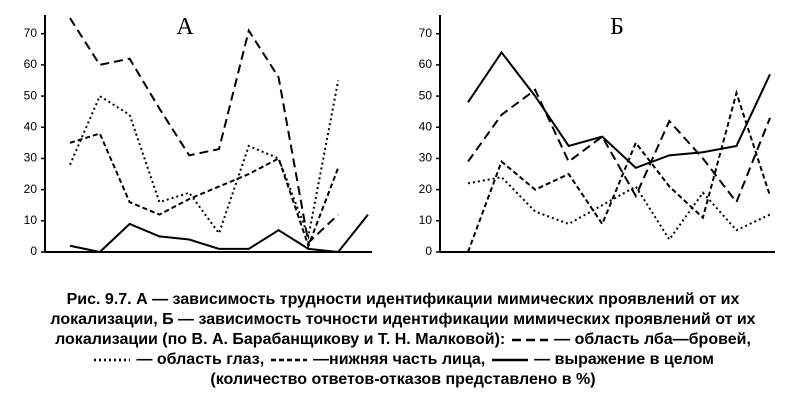  Describe the element at coordinates (99, 299) in the screenshot. I see `caption-label: Рис. 9.7.` at that location.